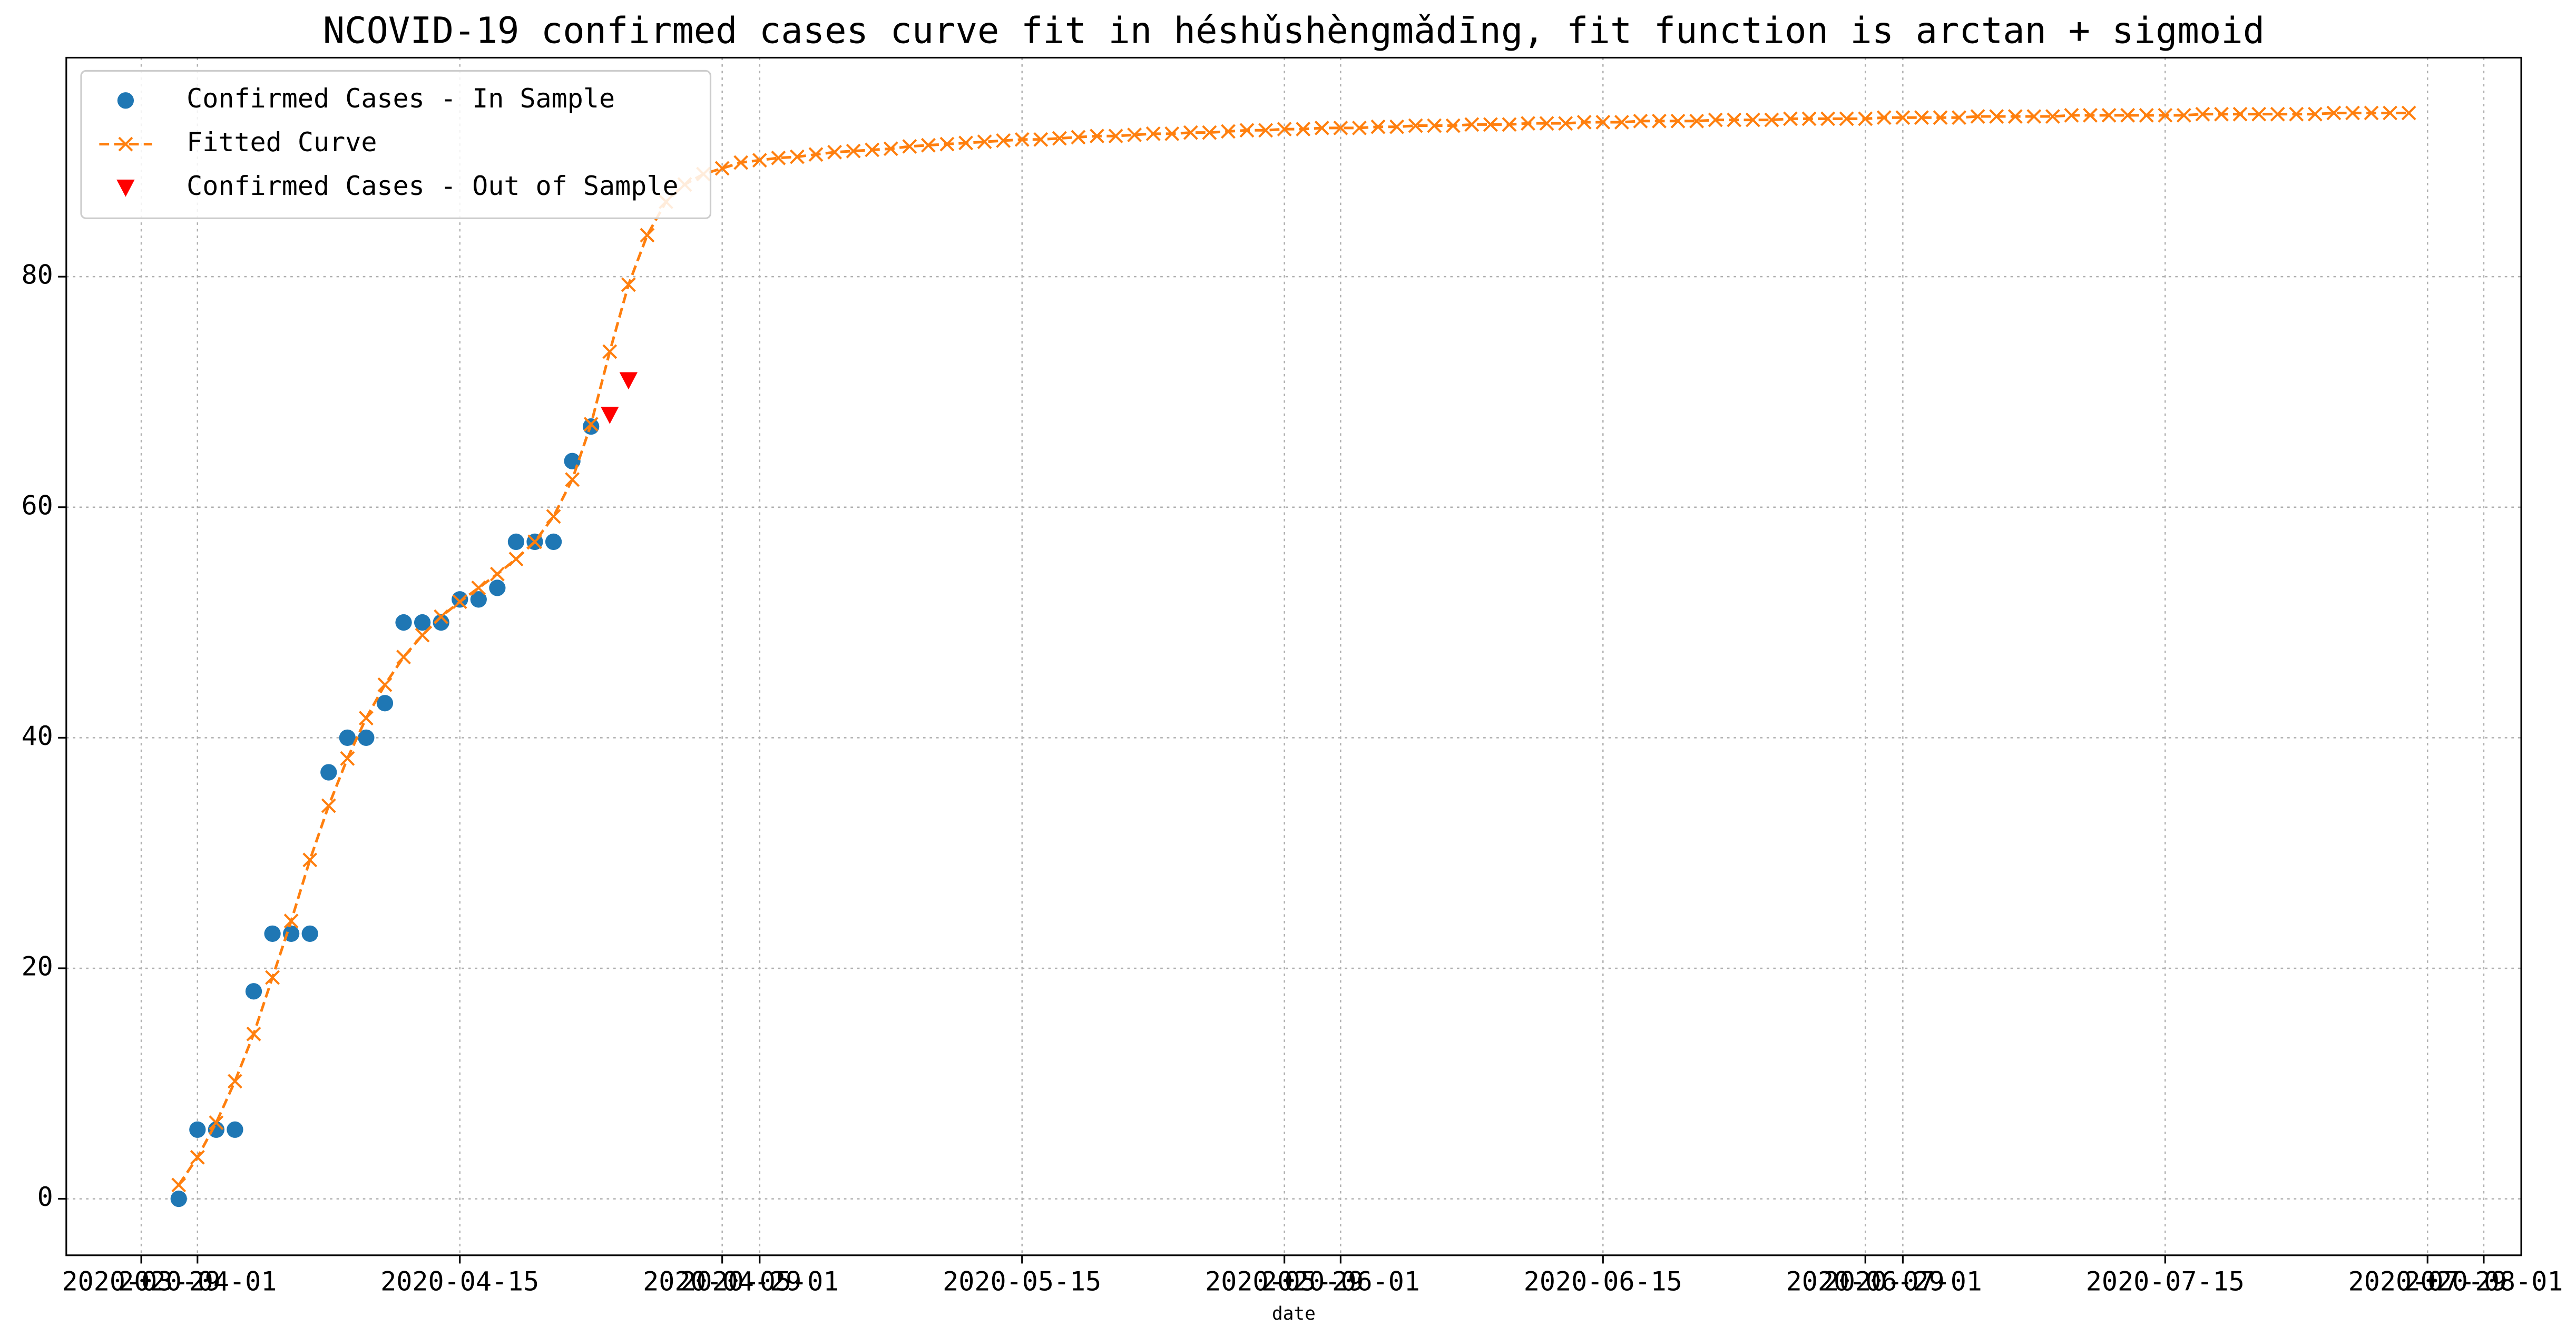 The height and width of the screenshot is (1336, 2576). Describe the element at coordinates (401, 99) in the screenshot. I see `legend-label: Confirmed Cases - In Sample` at that location.